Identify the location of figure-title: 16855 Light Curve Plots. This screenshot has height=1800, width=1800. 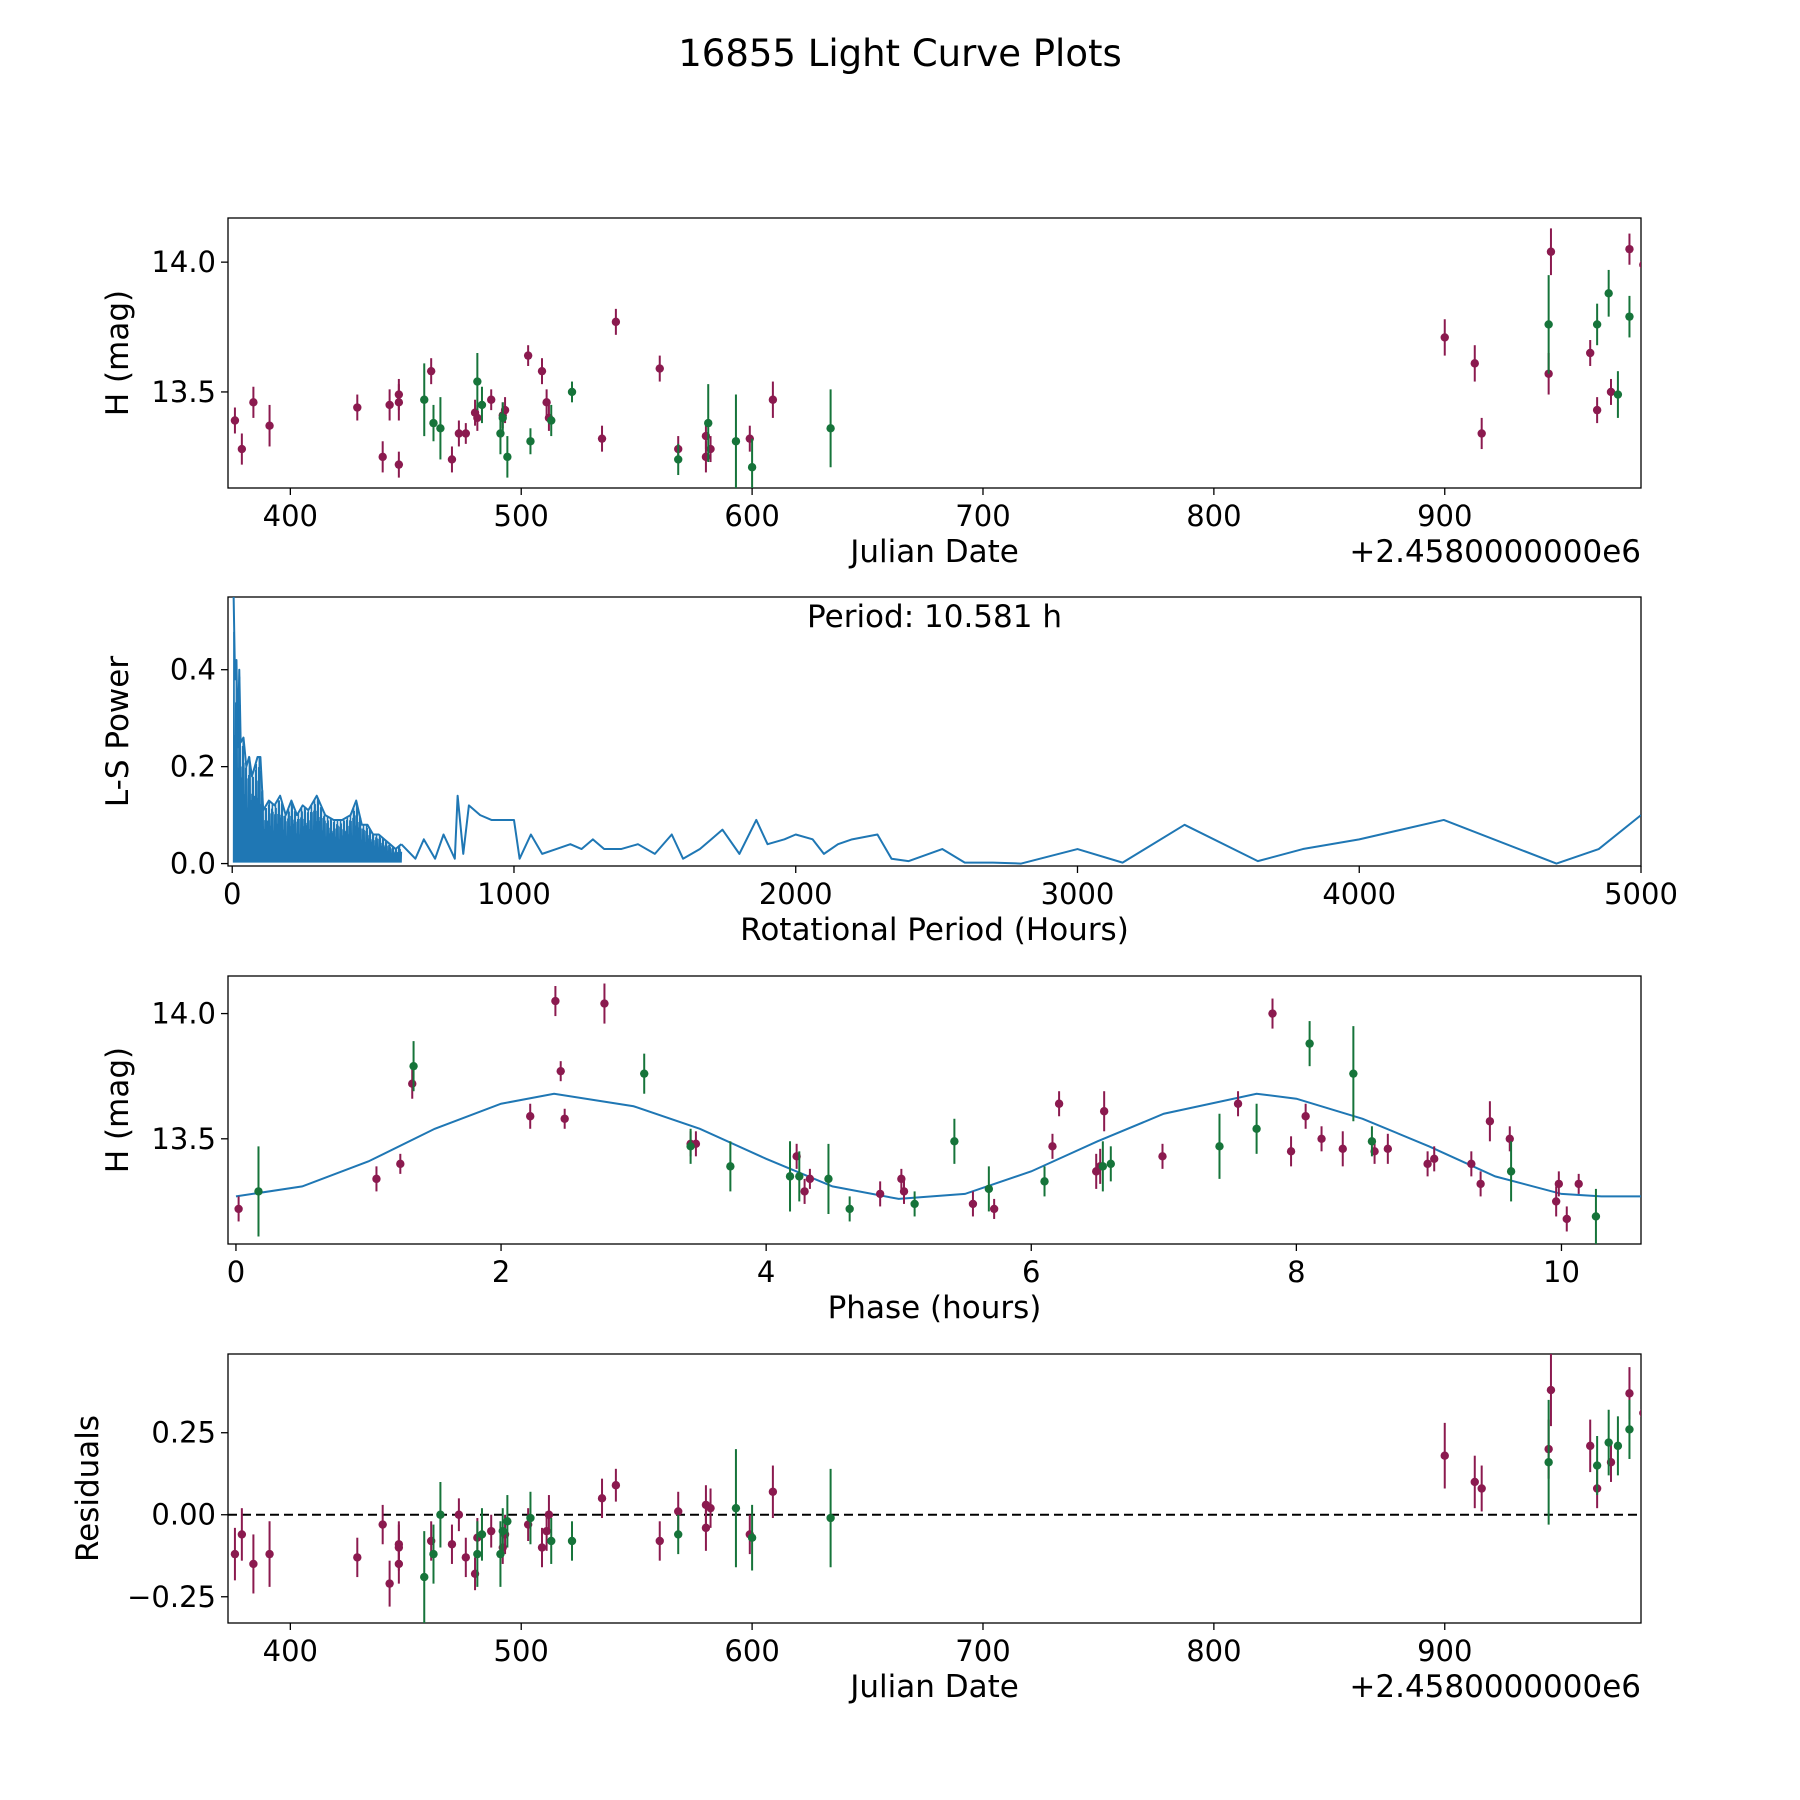
(900, 53).